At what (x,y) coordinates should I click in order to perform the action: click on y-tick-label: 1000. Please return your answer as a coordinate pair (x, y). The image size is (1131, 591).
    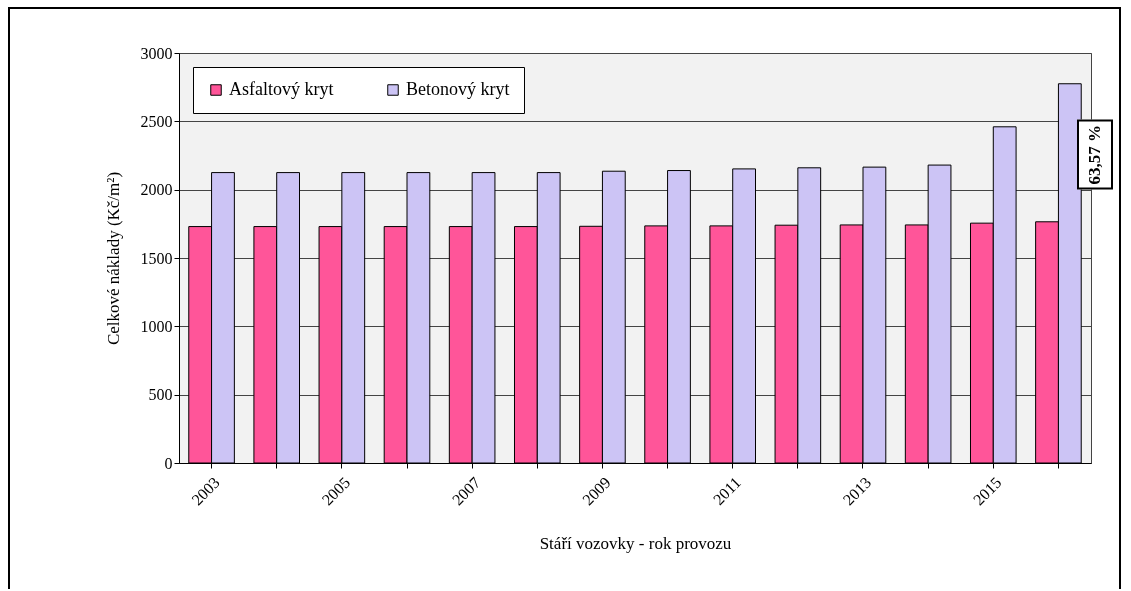
    Looking at the image, I should click on (156, 326).